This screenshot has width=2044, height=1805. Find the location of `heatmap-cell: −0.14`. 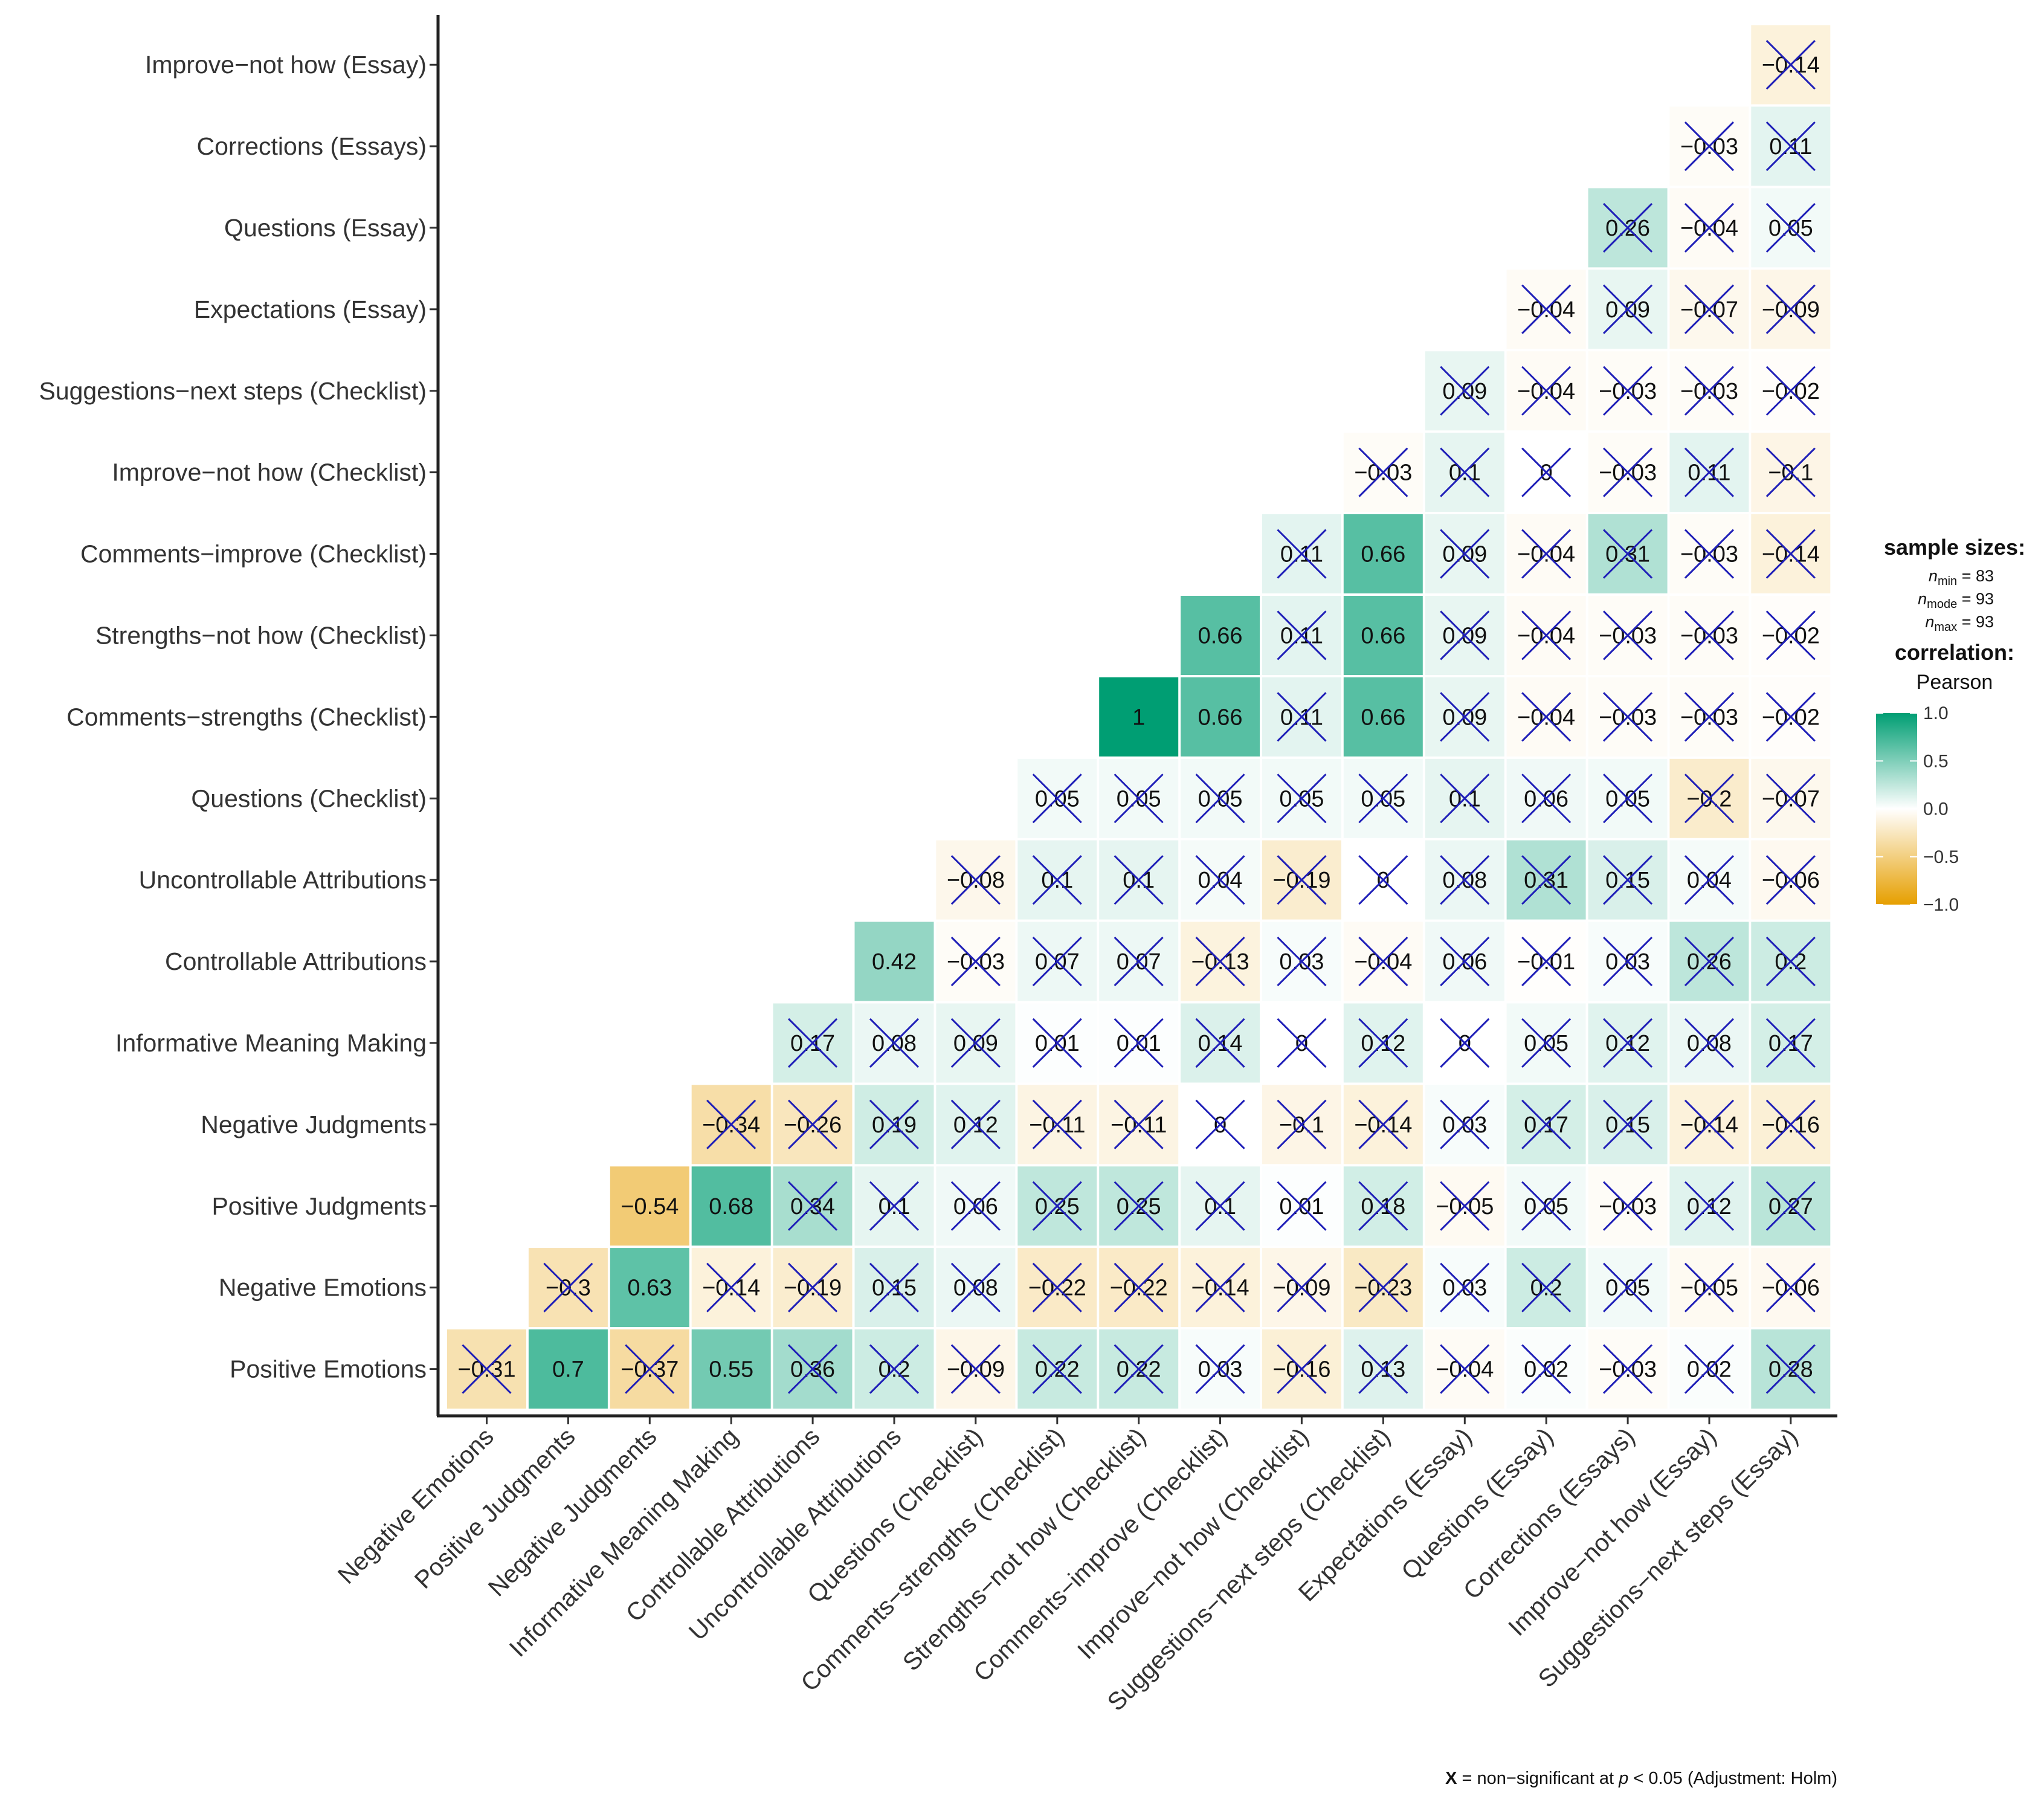

heatmap-cell: −0.14 is located at coordinates (1709, 1124).